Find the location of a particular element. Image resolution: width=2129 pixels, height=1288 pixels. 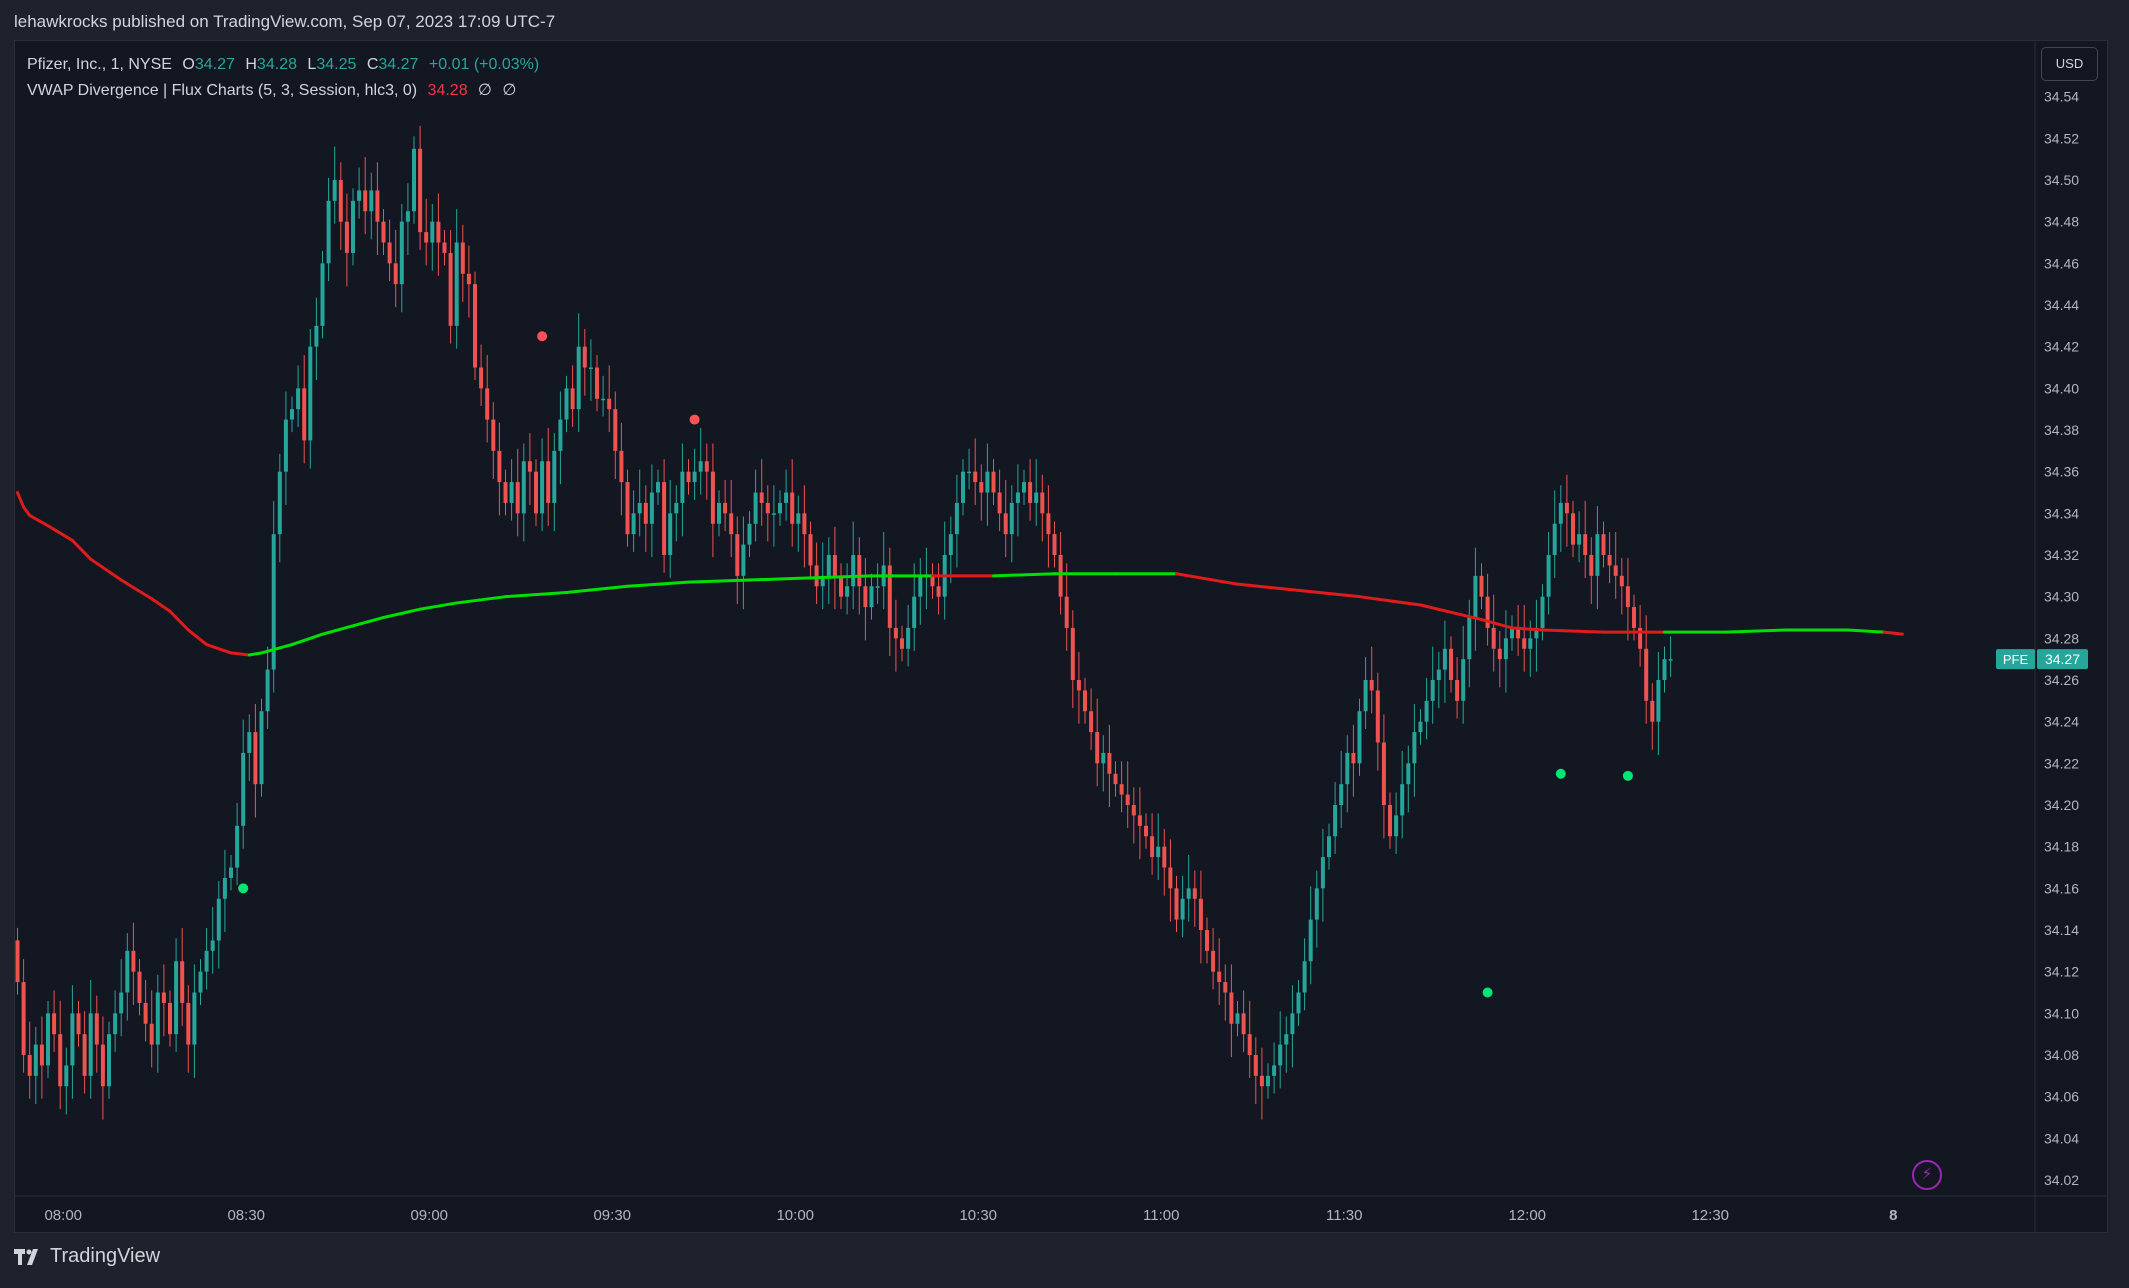

high-value: 34.28 is located at coordinates (276, 64).